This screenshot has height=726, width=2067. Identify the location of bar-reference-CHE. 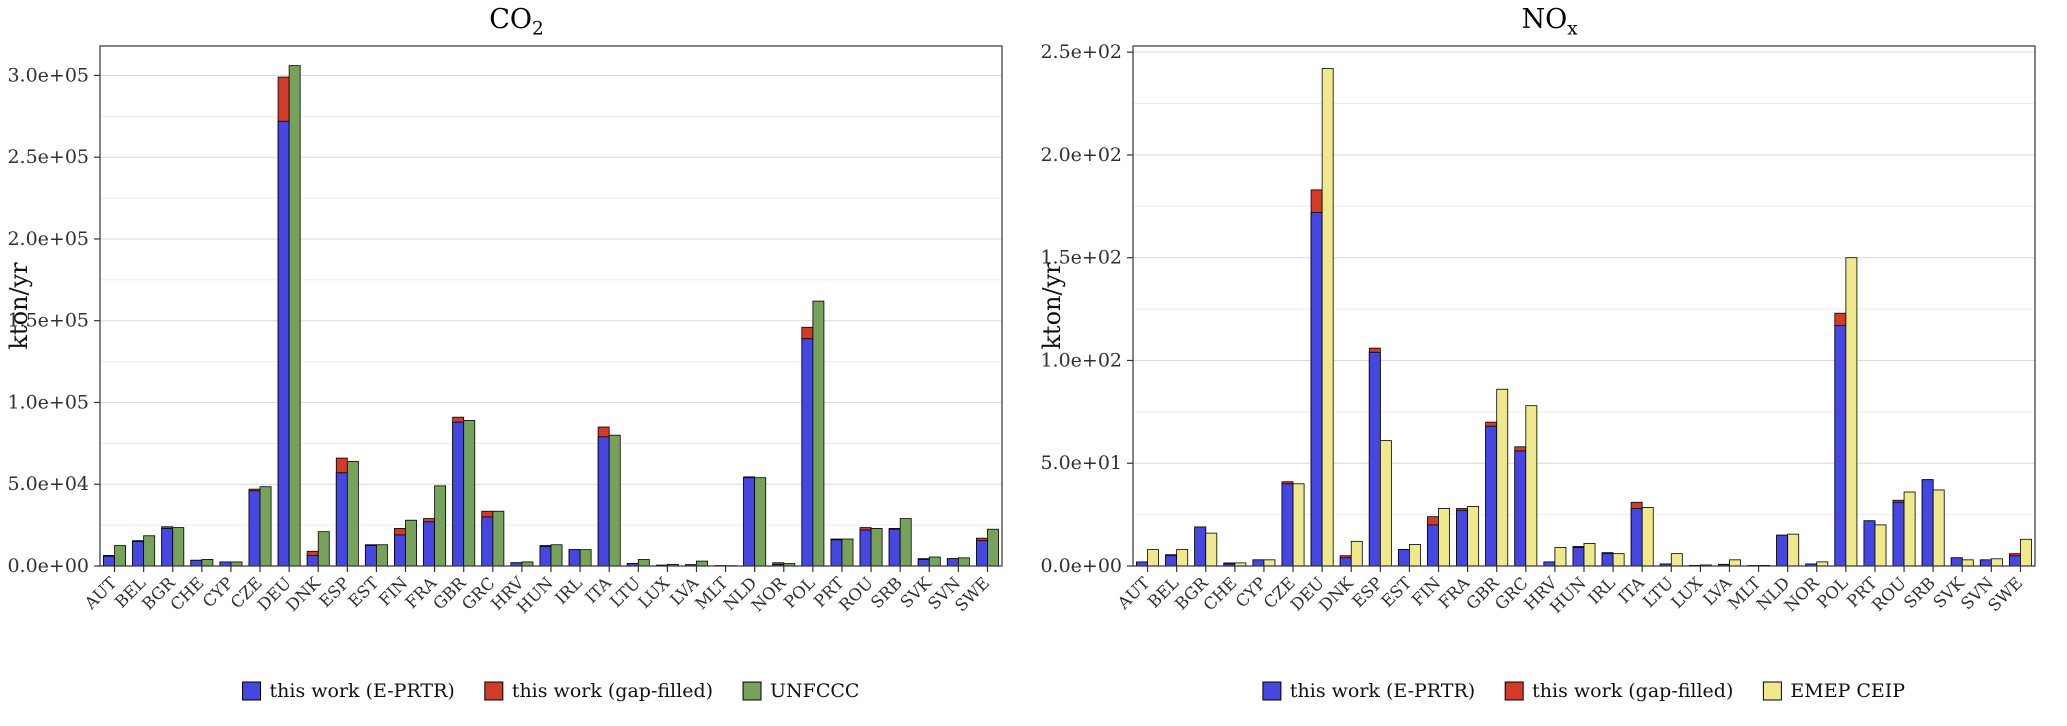
(207, 563).